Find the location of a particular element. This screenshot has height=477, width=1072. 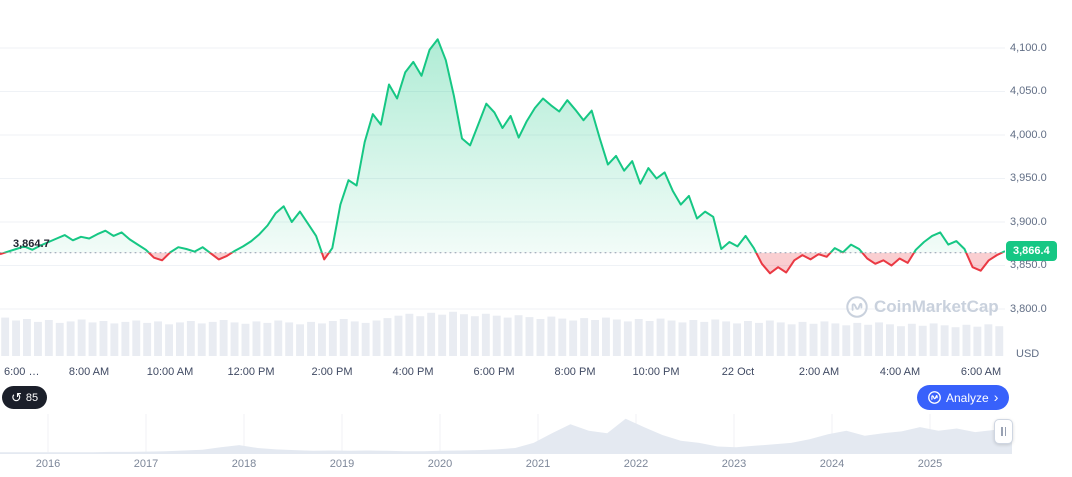

analyze-button: Analyze › is located at coordinates (963, 397).